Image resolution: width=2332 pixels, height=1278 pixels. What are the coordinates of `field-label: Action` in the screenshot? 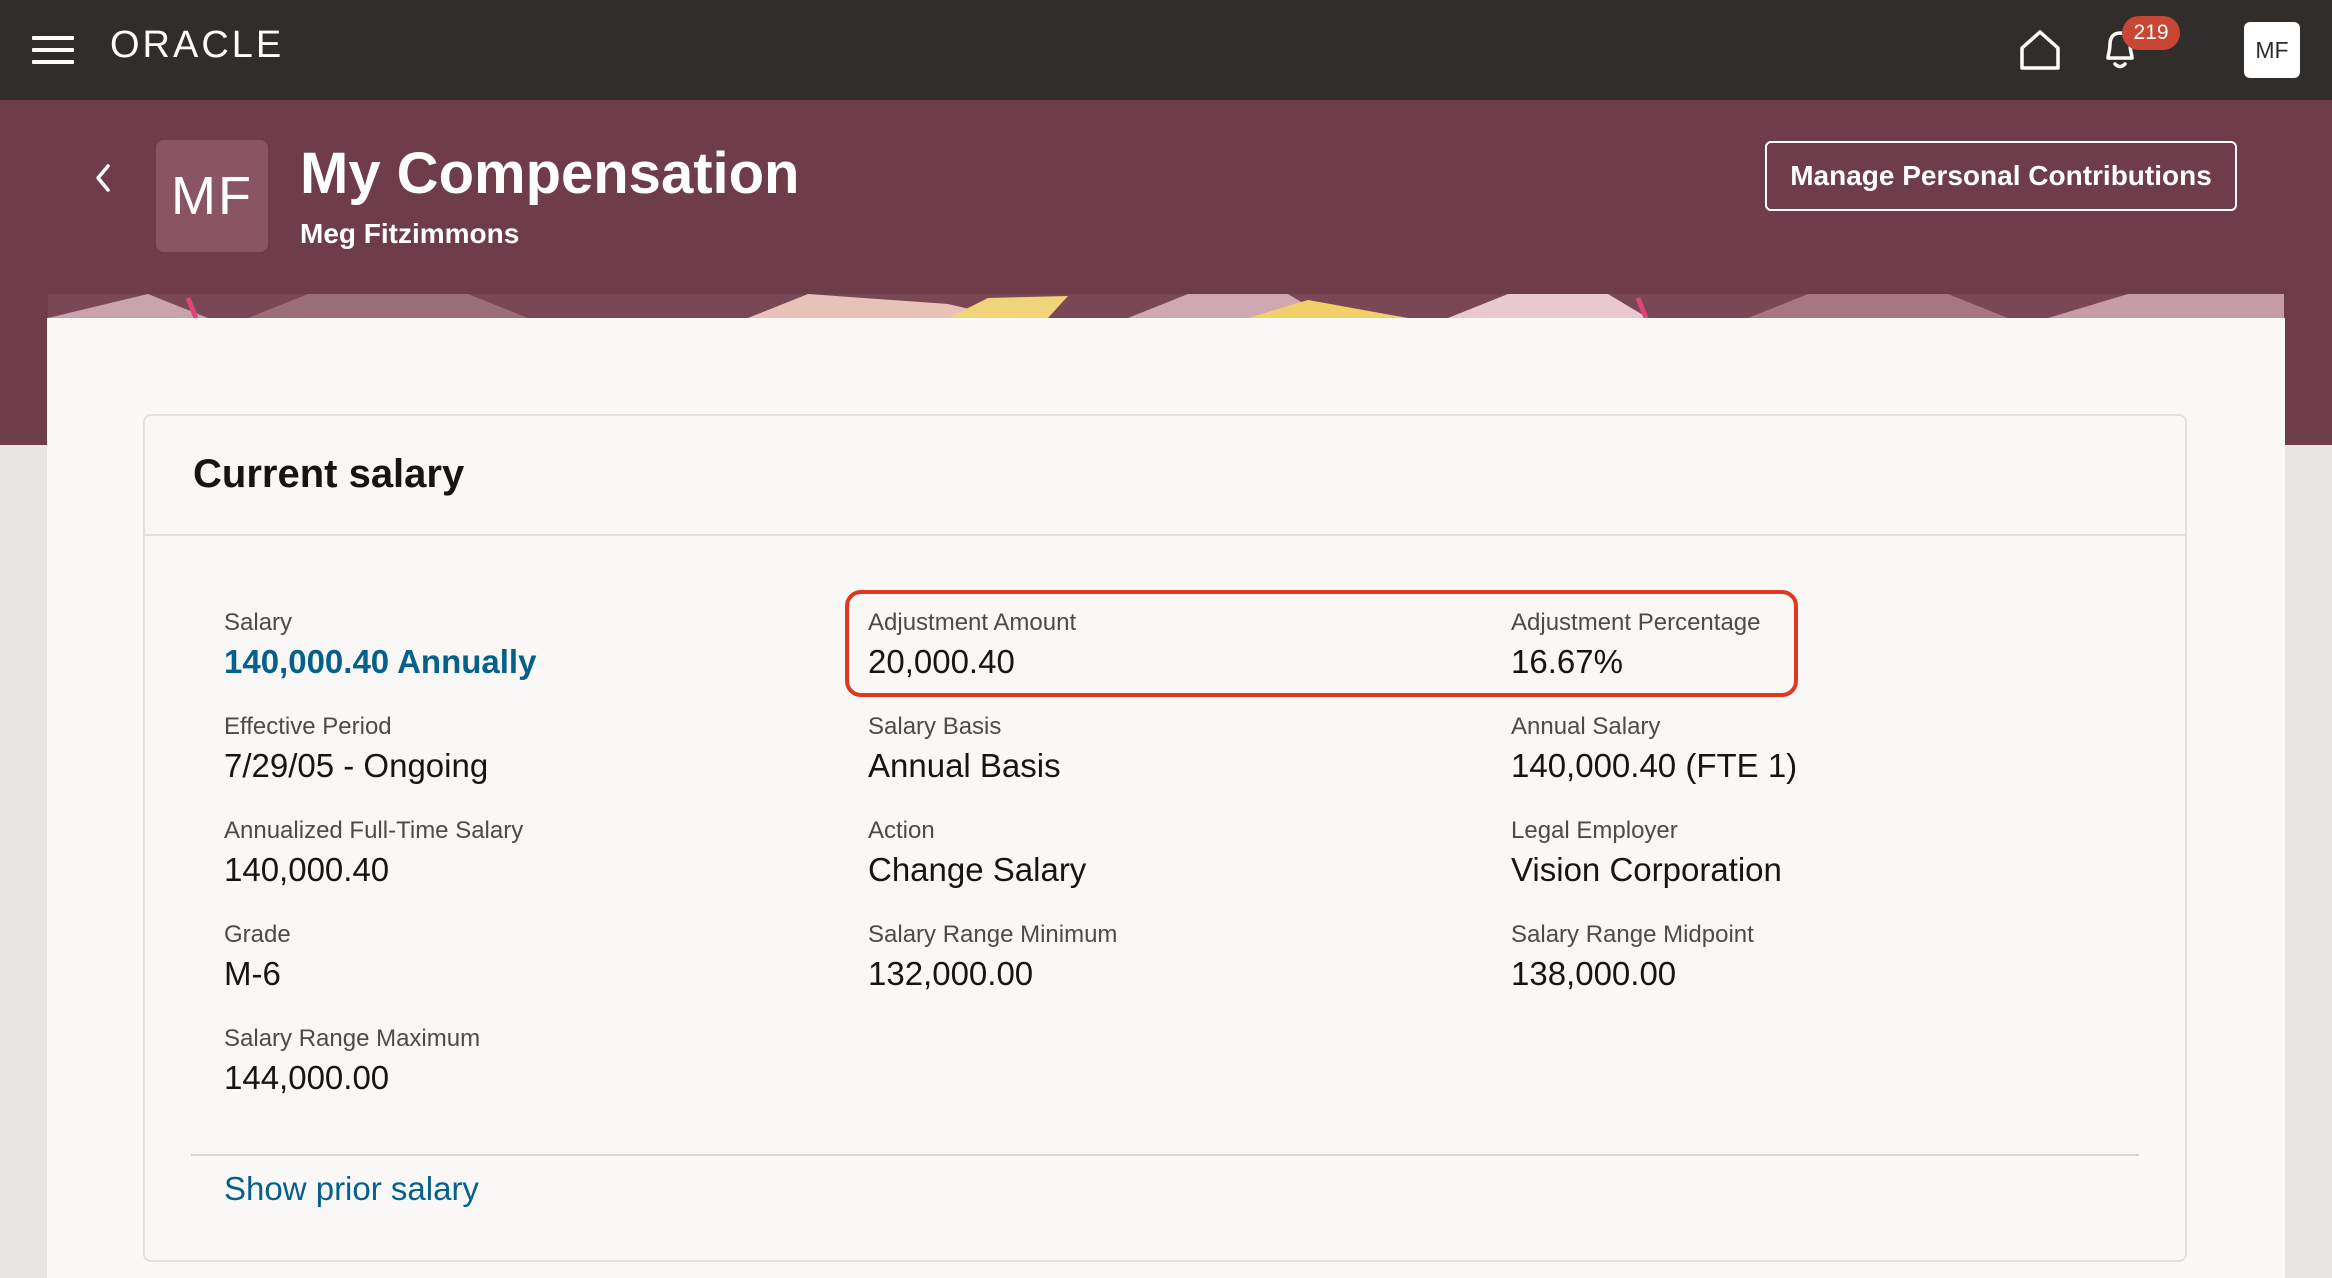 It's located at (901, 830).